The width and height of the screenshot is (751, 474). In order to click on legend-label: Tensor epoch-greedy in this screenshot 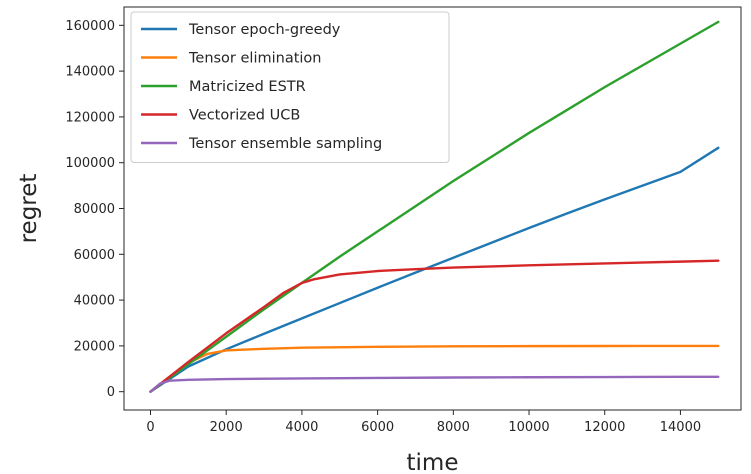, I will do `click(264, 30)`.